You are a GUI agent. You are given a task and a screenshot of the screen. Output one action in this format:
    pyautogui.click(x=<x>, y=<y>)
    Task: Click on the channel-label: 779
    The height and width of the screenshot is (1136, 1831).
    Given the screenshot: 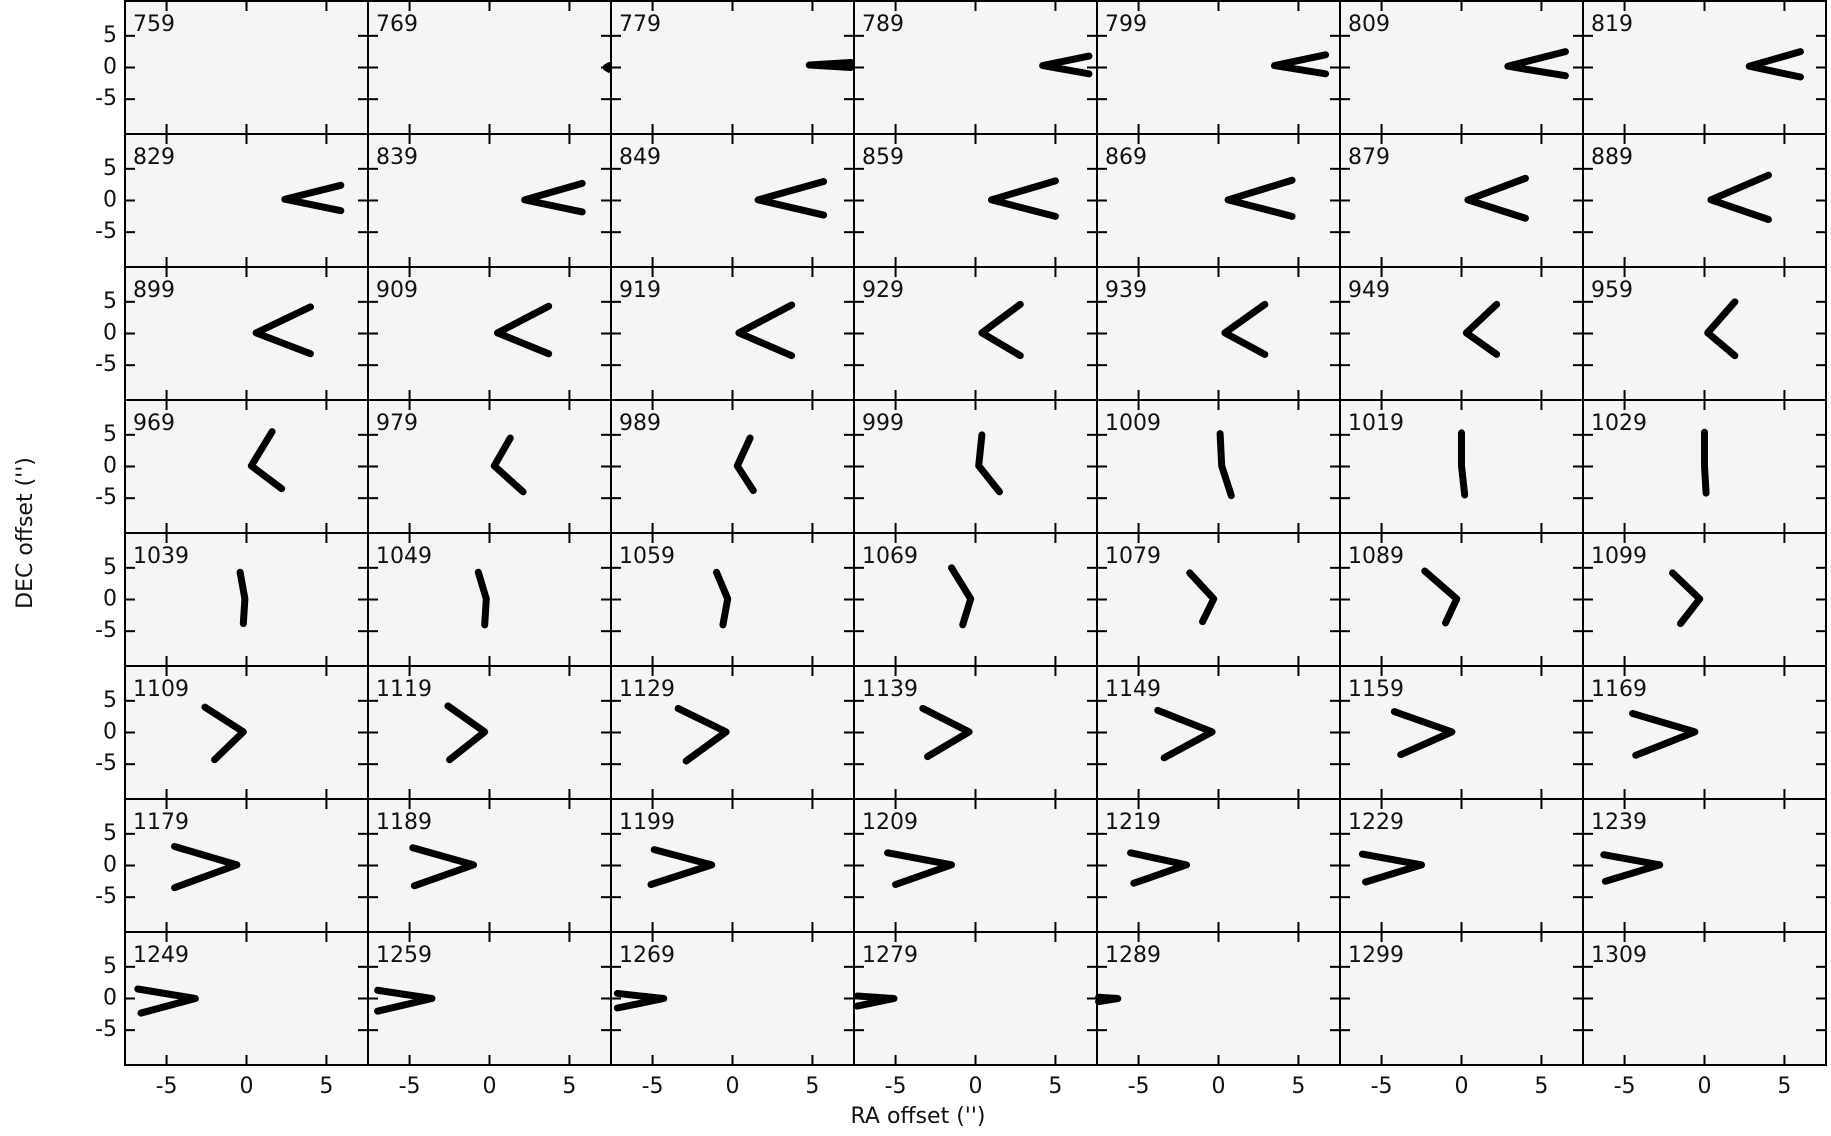 What is the action you would take?
    pyautogui.click(x=640, y=24)
    